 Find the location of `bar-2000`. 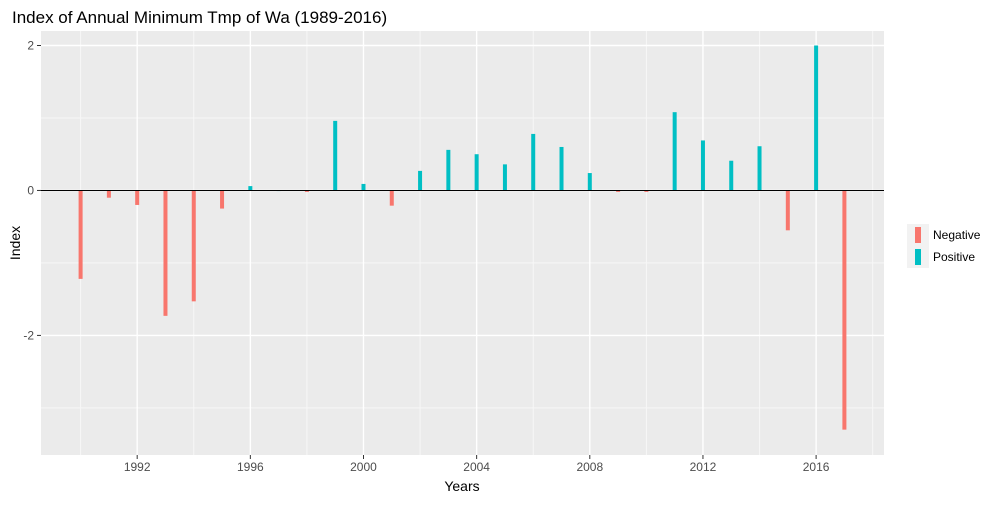

bar-2000 is located at coordinates (363, 187).